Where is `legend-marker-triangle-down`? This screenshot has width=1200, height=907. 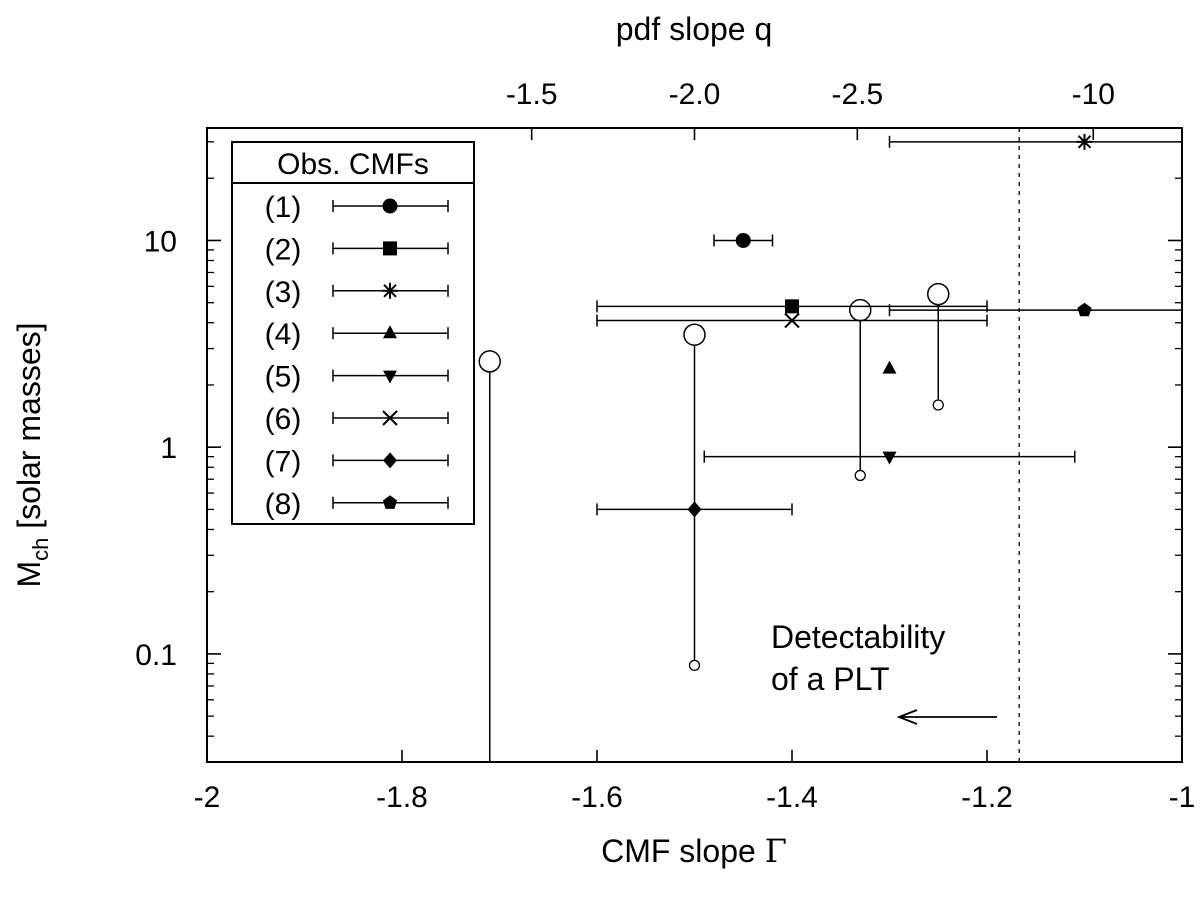 legend-marker-triangle-down is located at coordinates (390, 377).